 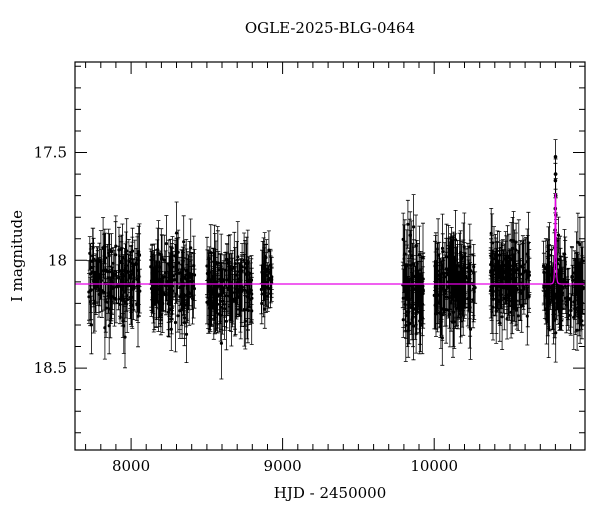 What do you see at coordinates (50, 368) in the screenshot?
I see `y-tick-label: 18.5` at bounding box center [50, 368].